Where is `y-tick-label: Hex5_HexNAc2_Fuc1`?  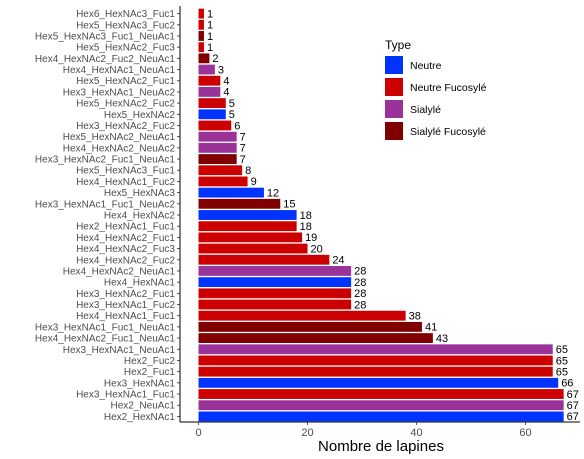
y-tick-label: Hex5_HexNAc2_Fuc1 is located at coordinates (125, 81).